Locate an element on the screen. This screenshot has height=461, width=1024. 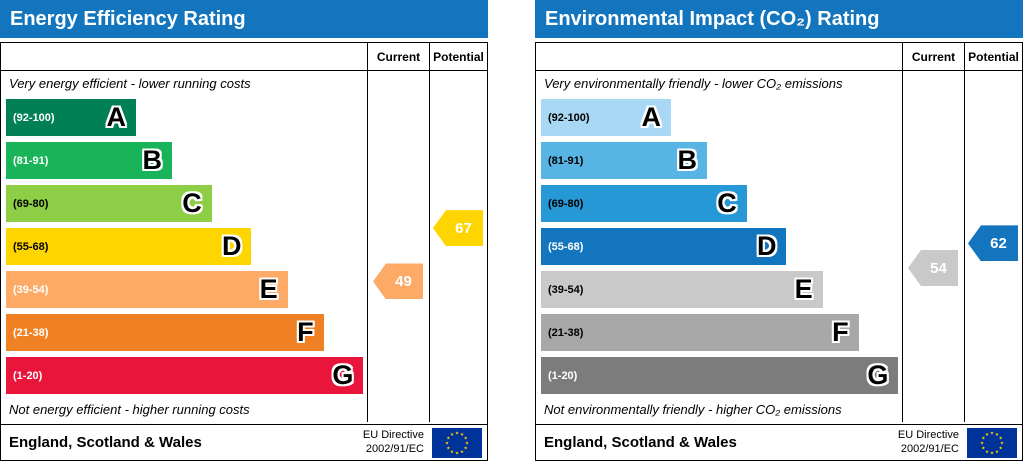
chart-title-bar: Energy Efficiency Rating is located at coordinates (244, 19).